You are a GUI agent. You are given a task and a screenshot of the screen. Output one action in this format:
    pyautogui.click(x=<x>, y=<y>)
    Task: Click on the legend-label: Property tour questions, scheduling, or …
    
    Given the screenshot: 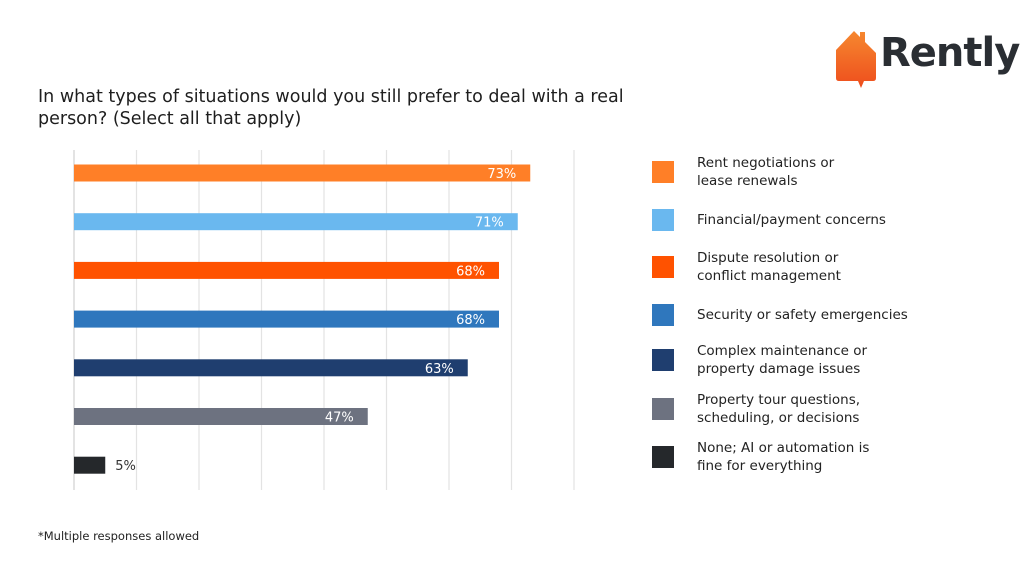 What is the action you would take?
    pyautogui.click(x=779, y=409)
    